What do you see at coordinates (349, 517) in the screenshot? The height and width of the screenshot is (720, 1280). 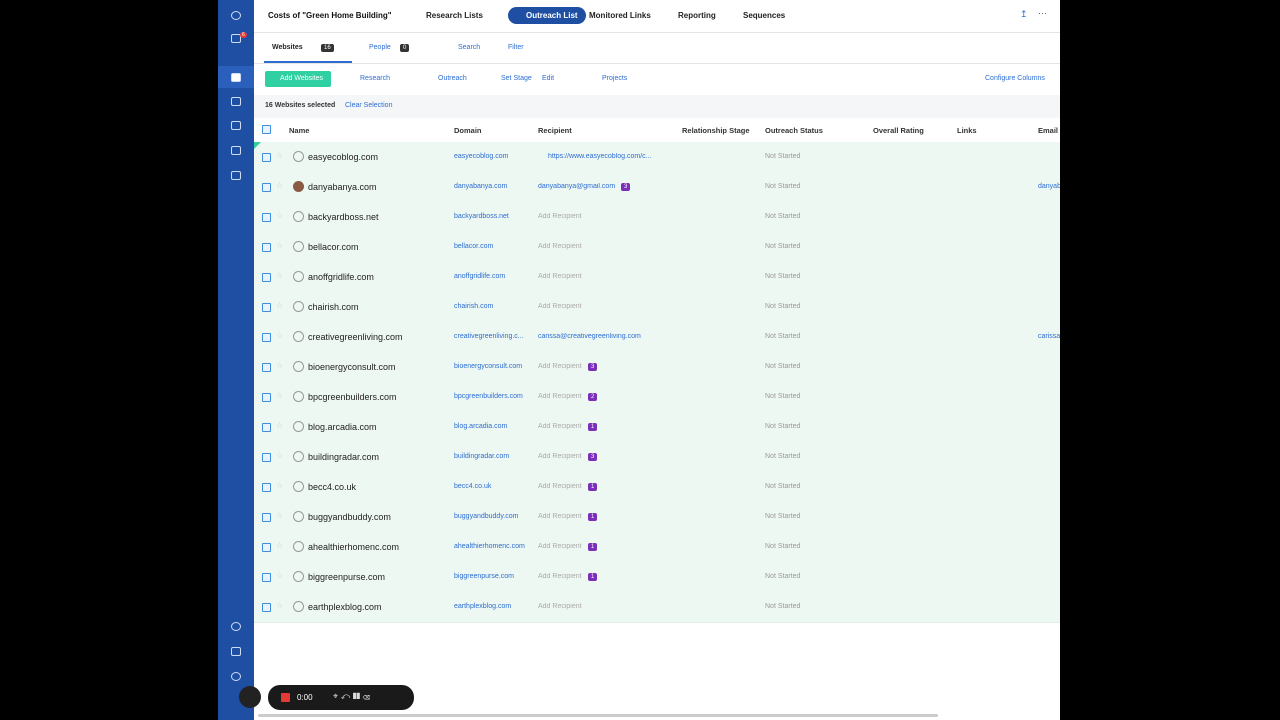 I see `website-name: buggyandbuddy.com` at bounding box center [349, 517].